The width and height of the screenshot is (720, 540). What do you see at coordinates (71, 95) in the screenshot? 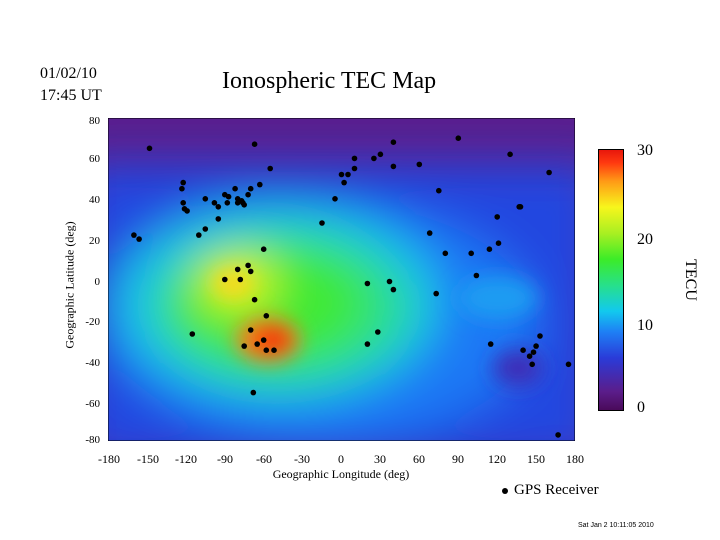
I see `time-label: 17:45 UT` at bounding box center [71, 95].